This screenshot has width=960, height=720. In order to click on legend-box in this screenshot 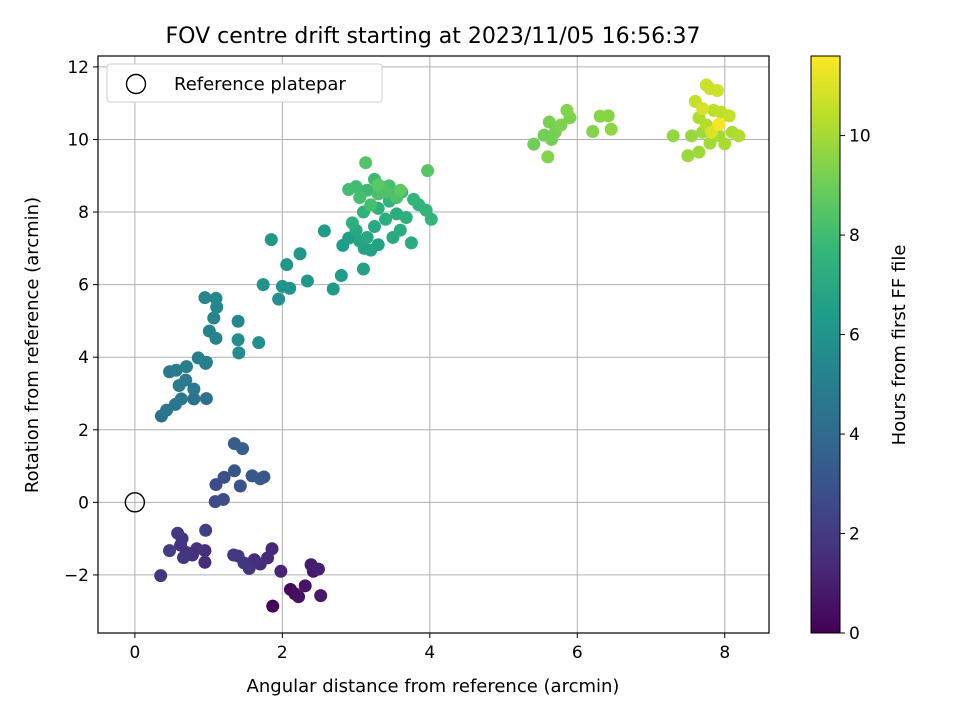, I will do `click(244, 83)`.